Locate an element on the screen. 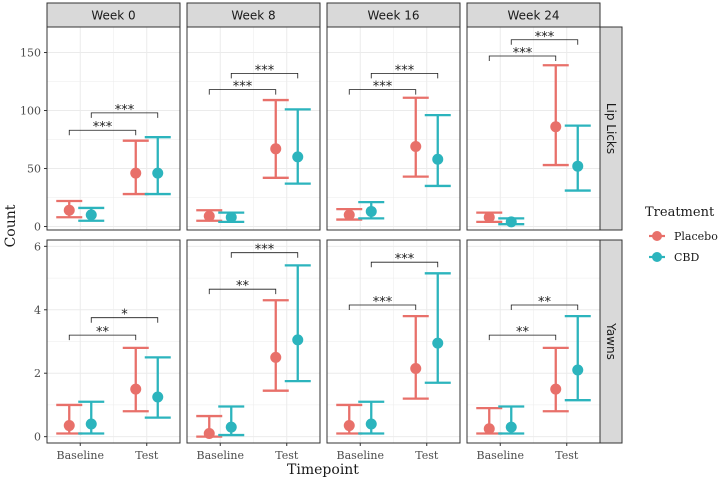  panel-lip-licks-week-24-placebo-test-point is located at coordinates (556, 127).